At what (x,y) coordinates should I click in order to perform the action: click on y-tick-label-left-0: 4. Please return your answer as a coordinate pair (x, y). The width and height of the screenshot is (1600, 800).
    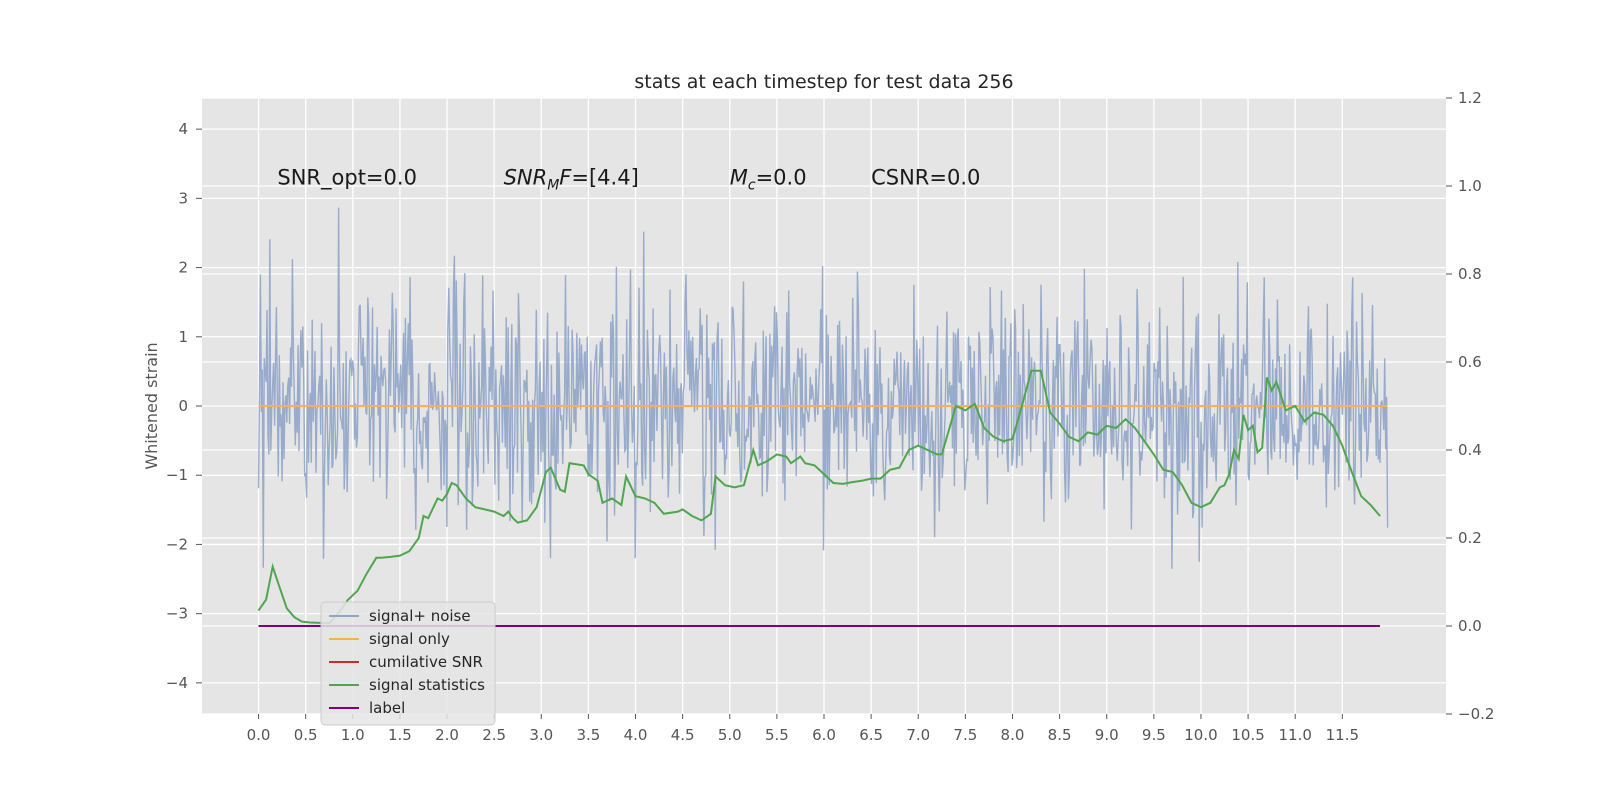
    Looking at the image, I should click on (183, 129).